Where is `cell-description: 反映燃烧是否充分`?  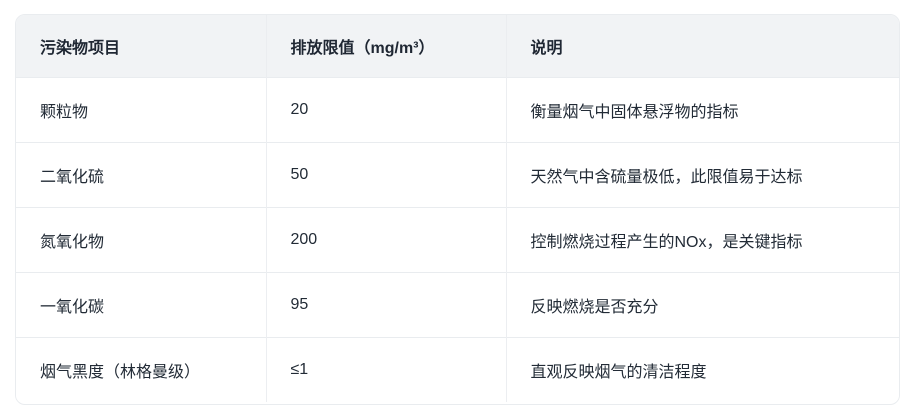 cell-description: 反映燃烧是否充分 is located at coordinates (702, 305).